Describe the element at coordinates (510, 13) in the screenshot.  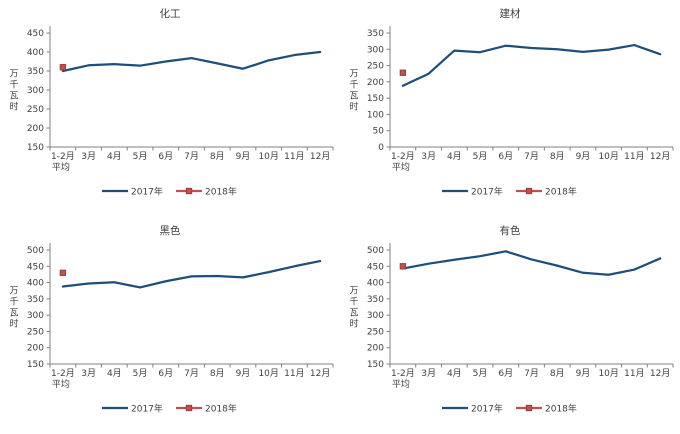
I see `chart-title: 建材` at that location.